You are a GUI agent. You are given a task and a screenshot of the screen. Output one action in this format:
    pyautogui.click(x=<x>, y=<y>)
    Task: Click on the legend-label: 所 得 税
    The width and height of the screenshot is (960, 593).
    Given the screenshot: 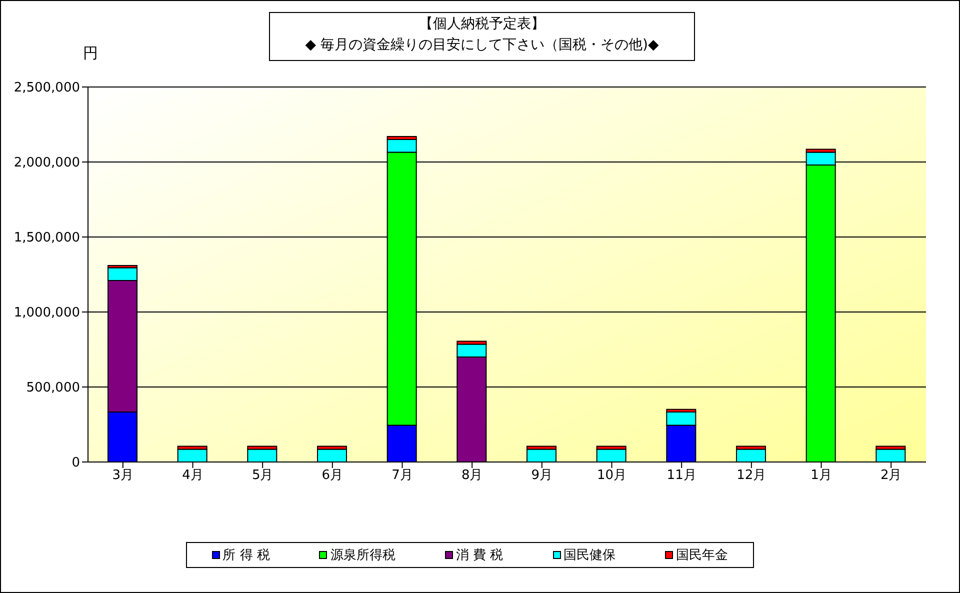 What is the action you would take?
    pyautogui.click(x=246, y=555)
    